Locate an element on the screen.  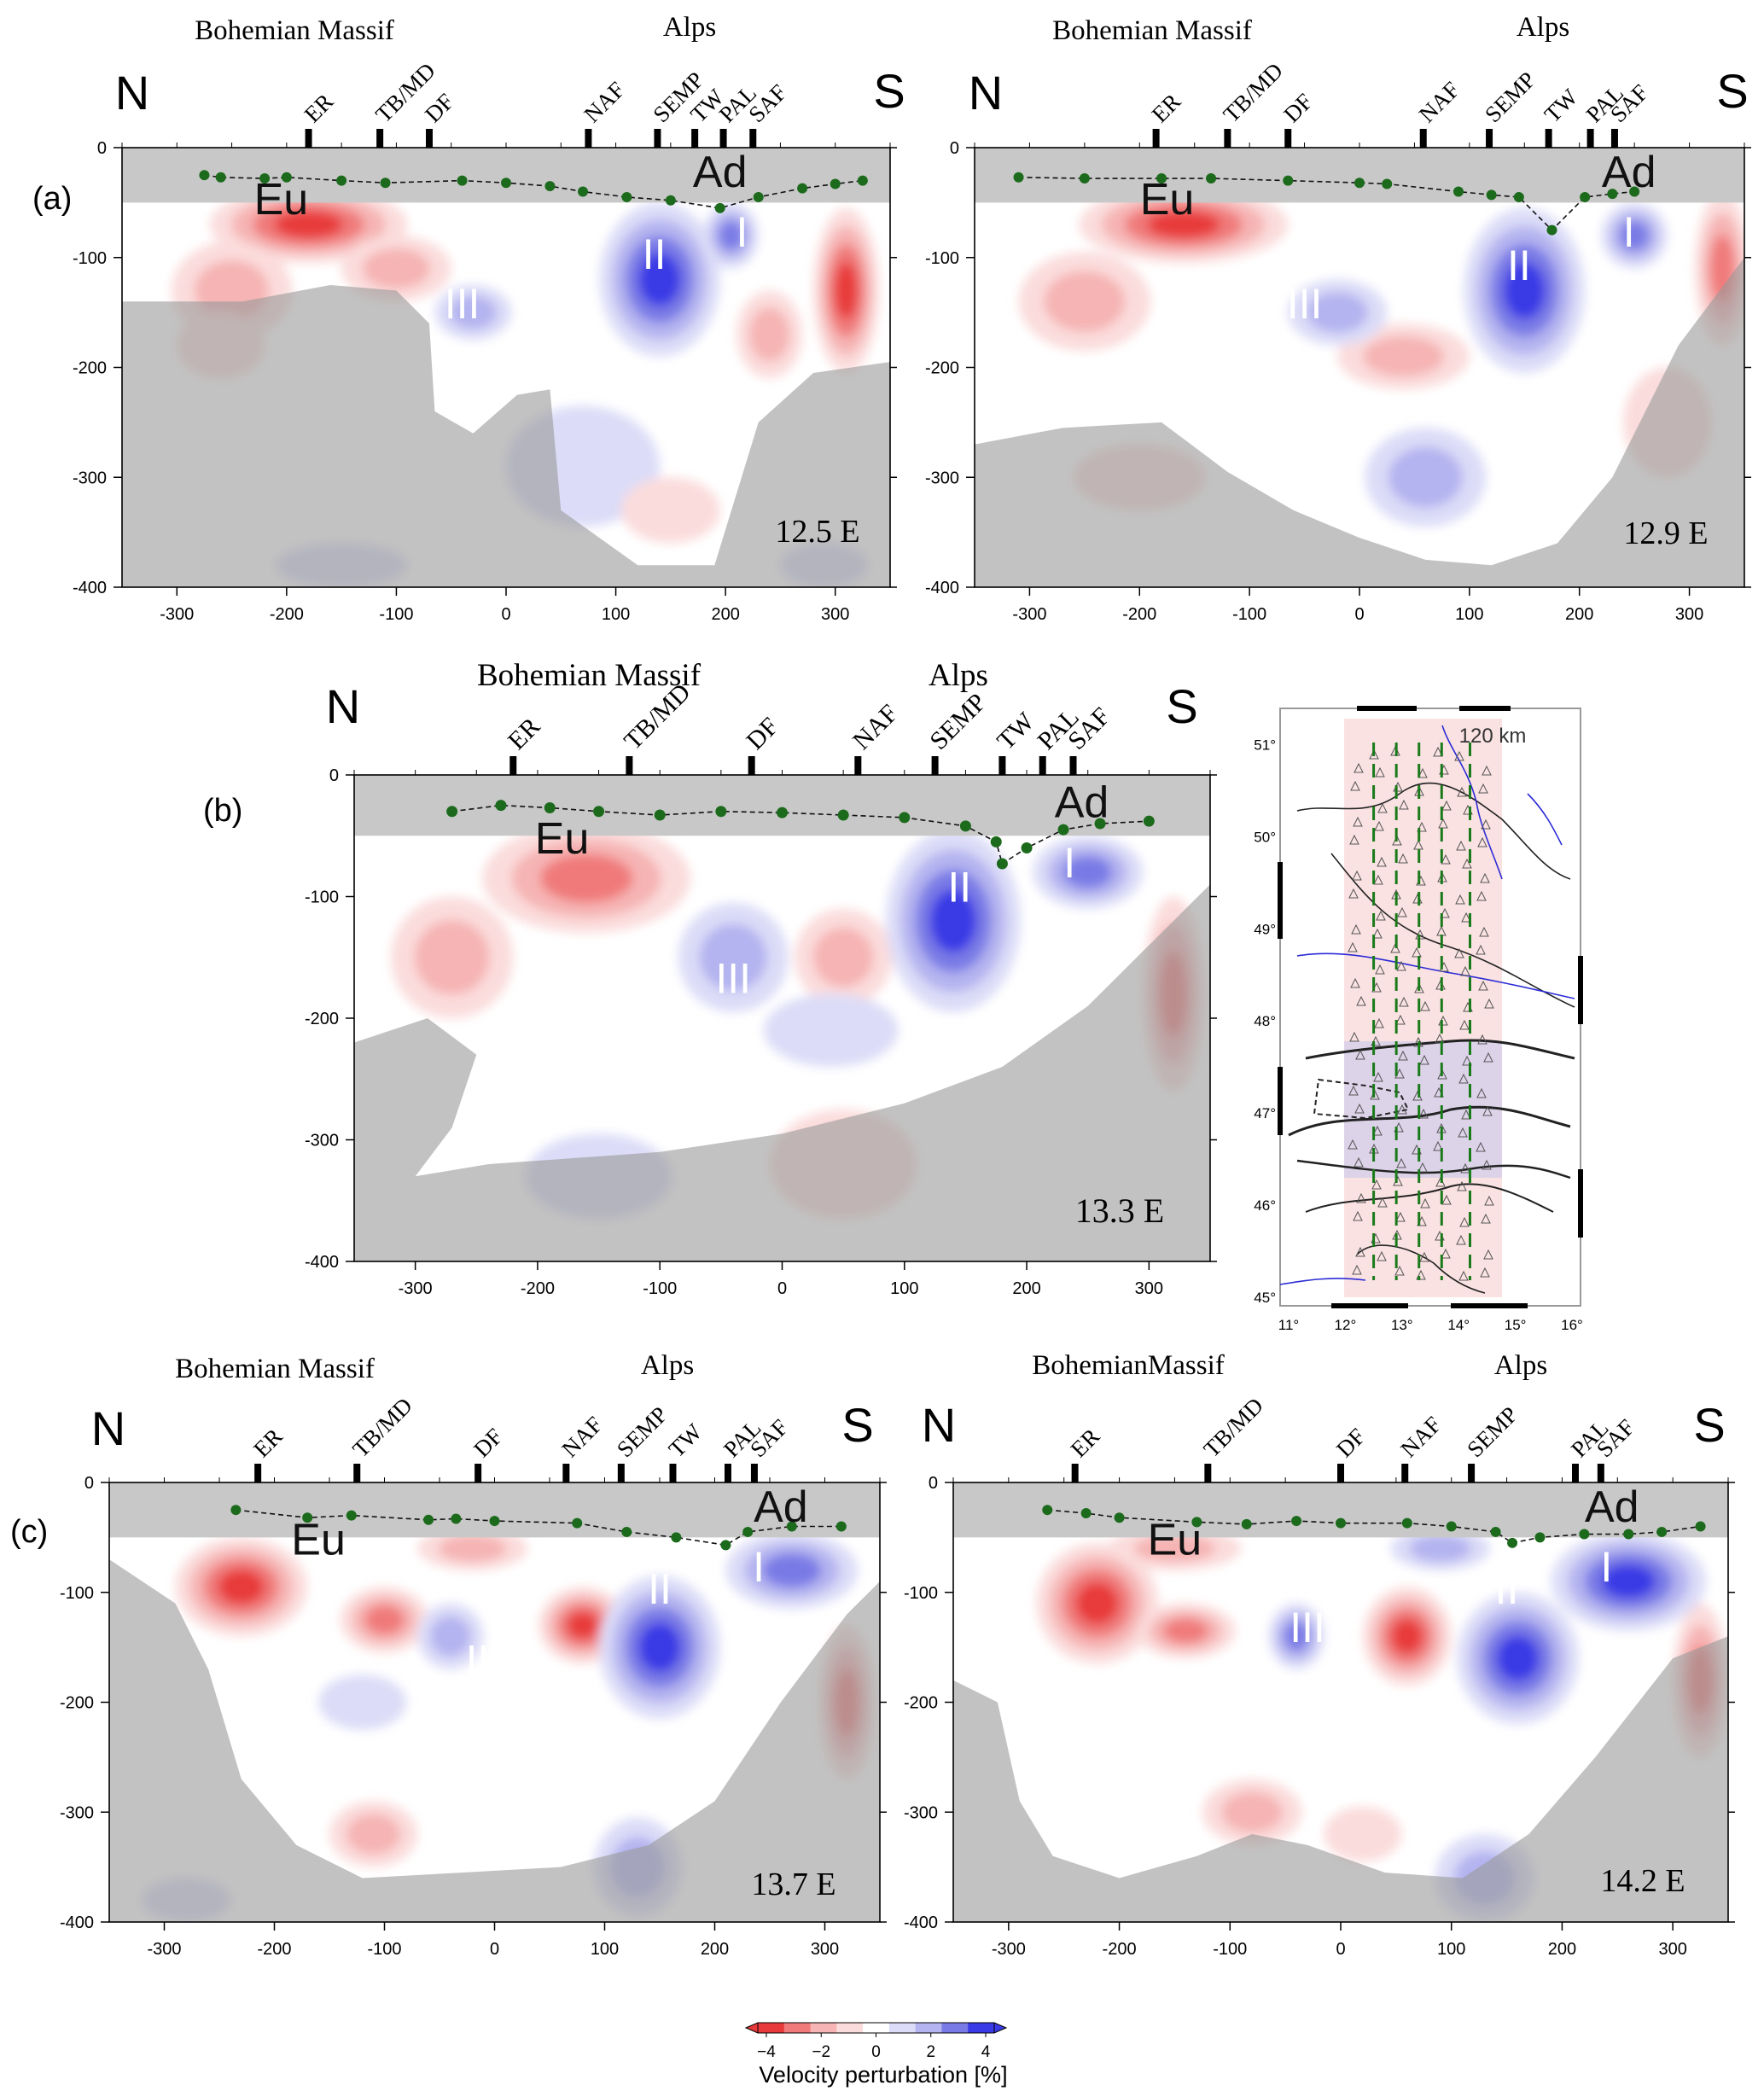
map-lon-label: 14° is located at coordinates (1458, 1325).